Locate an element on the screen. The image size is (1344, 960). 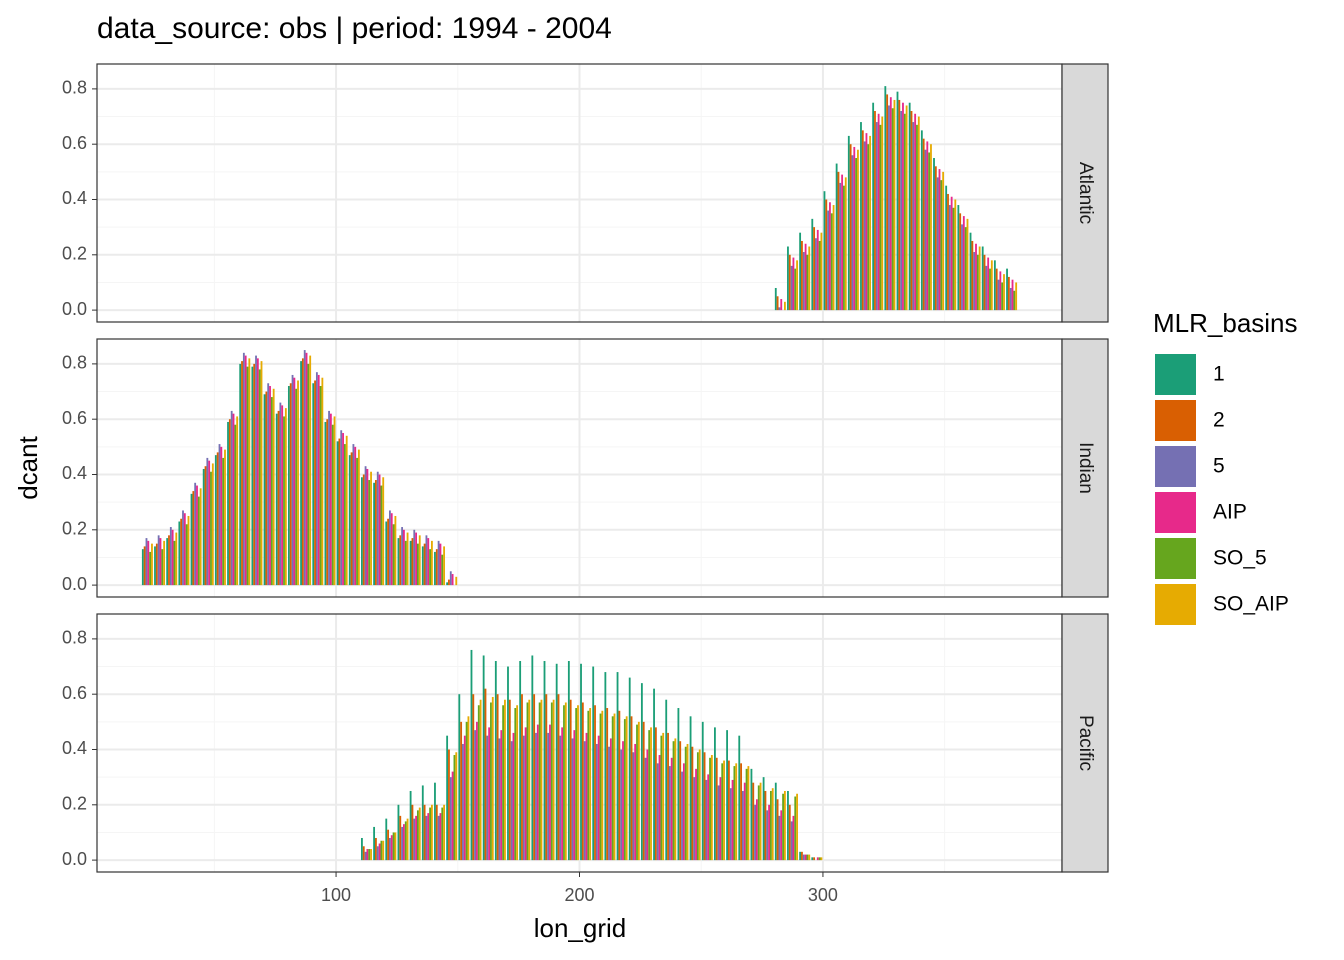
legend-key is located at coordinates (1175, 420).